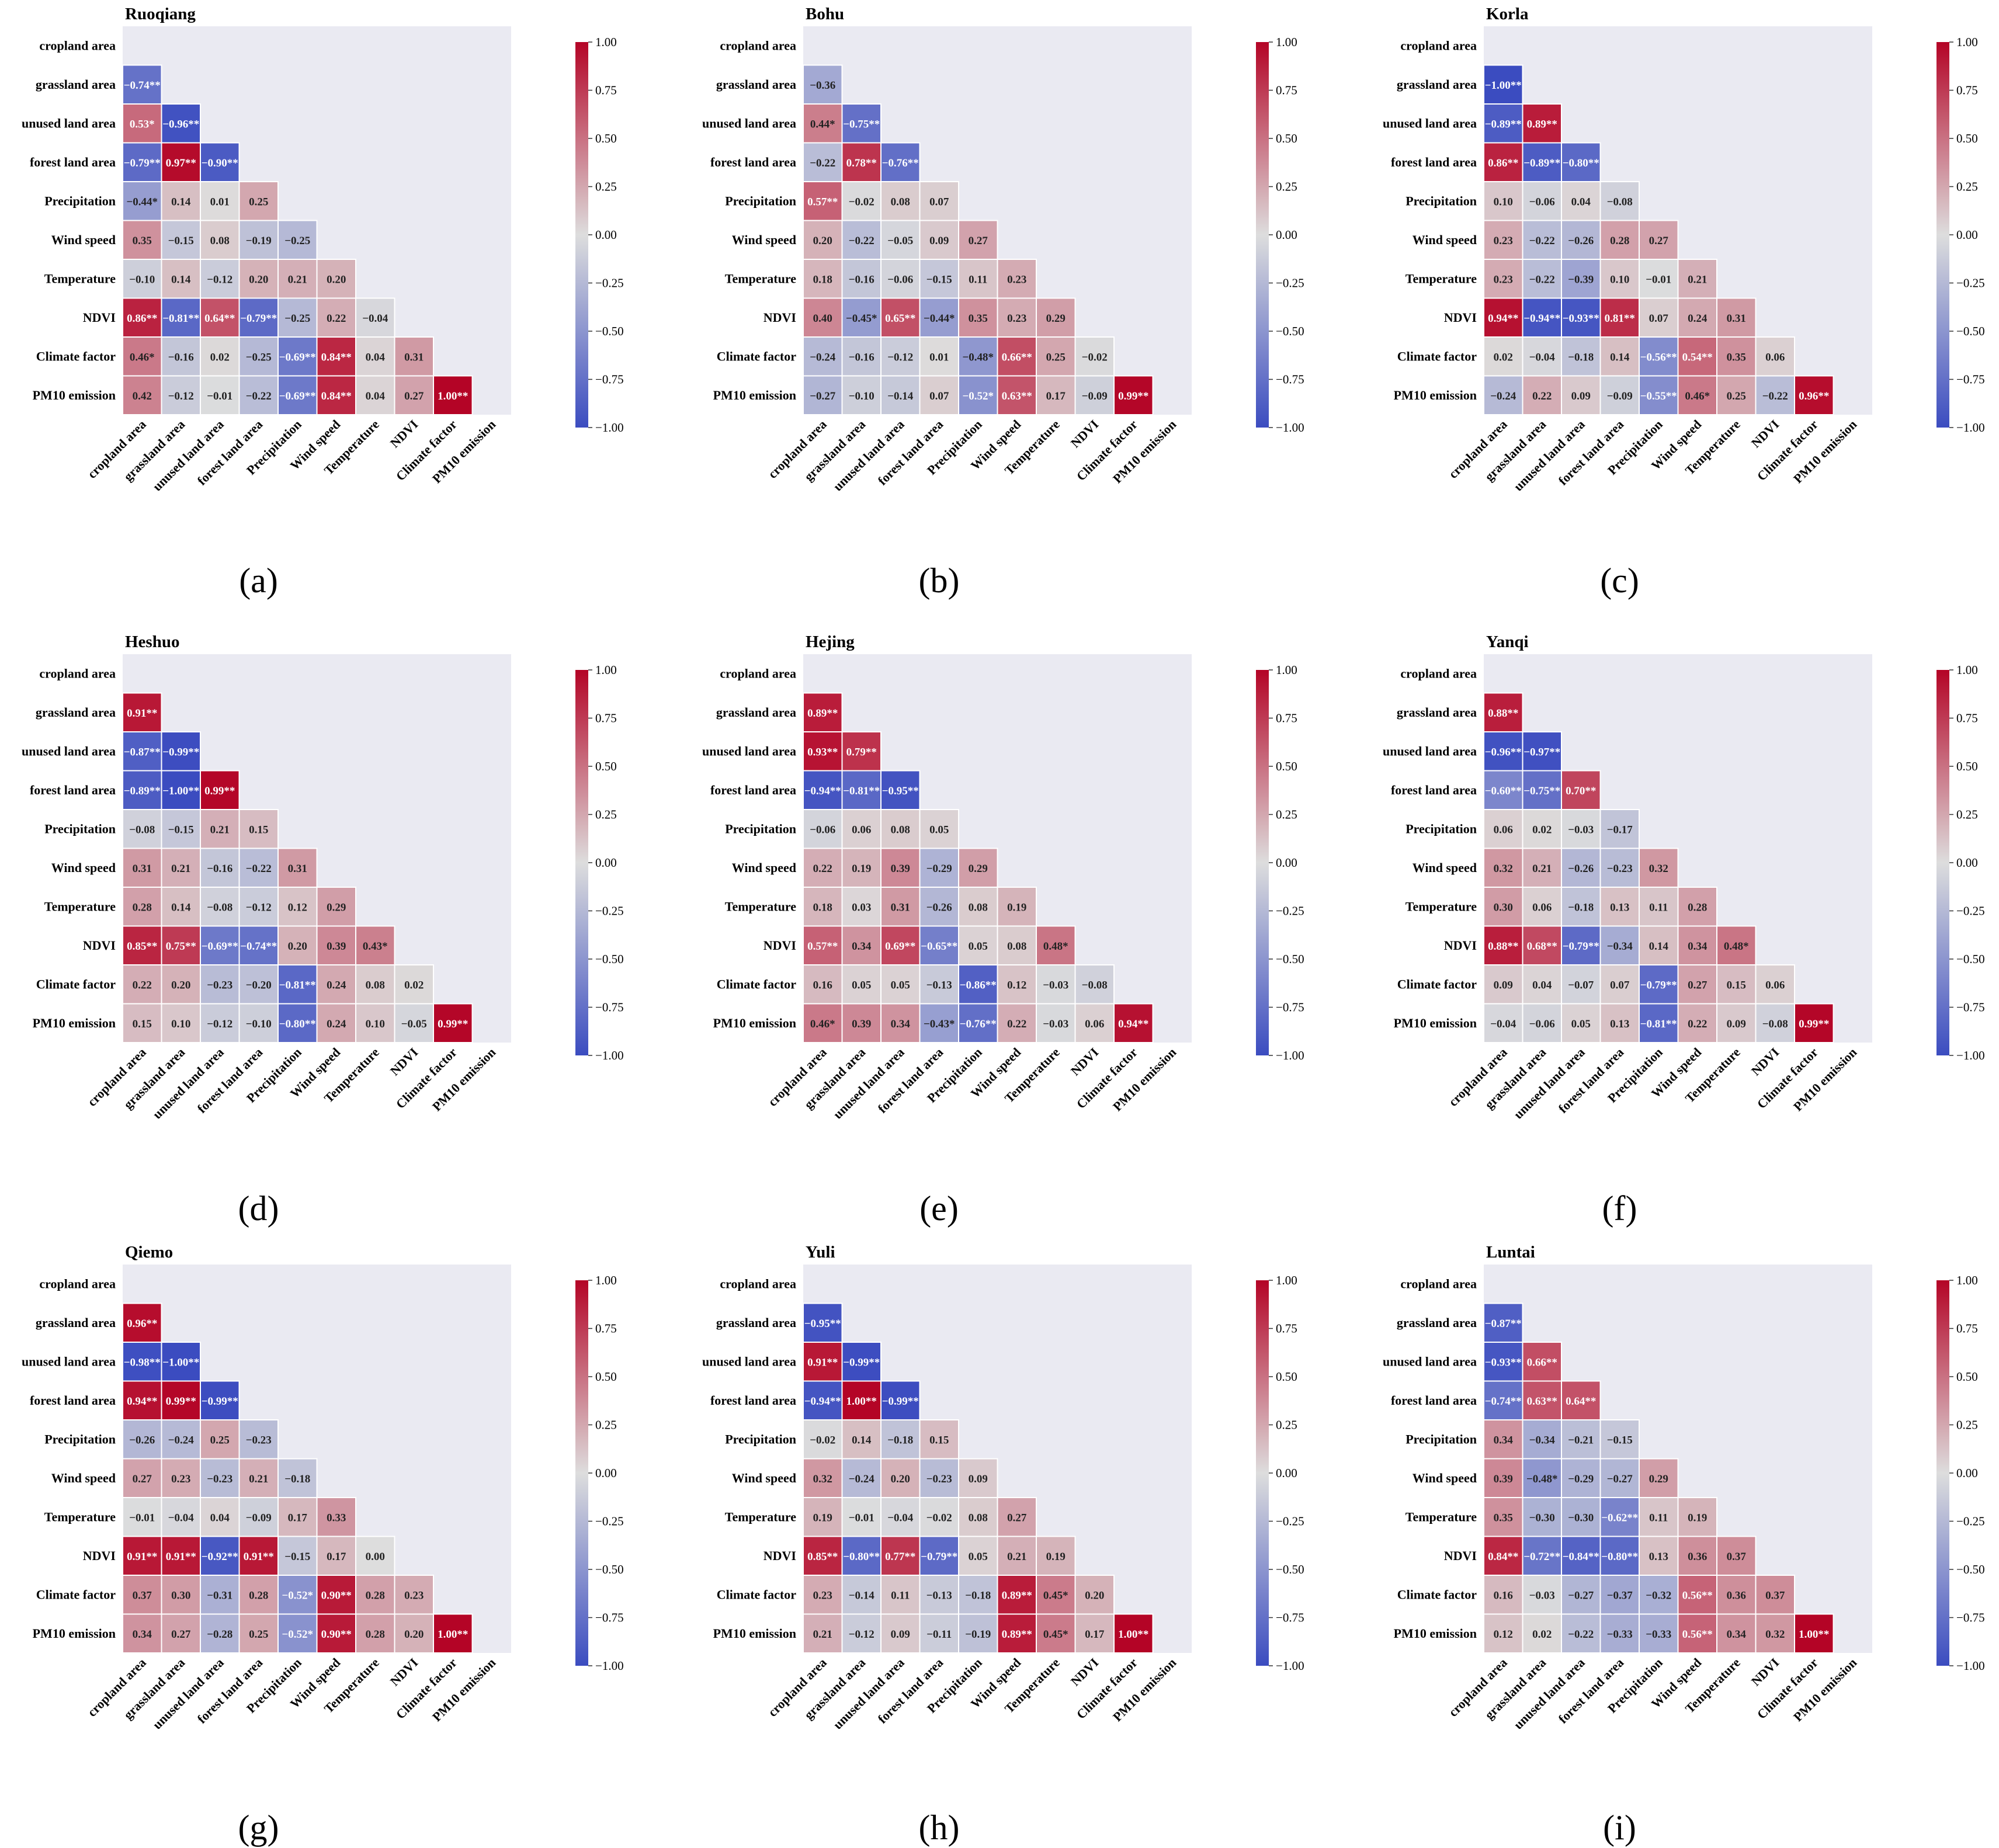  What do you see at coordinates (297, 1595) in the screenshot?
I see `cell-value: −0.52*` at bounding box center [297, 1595].